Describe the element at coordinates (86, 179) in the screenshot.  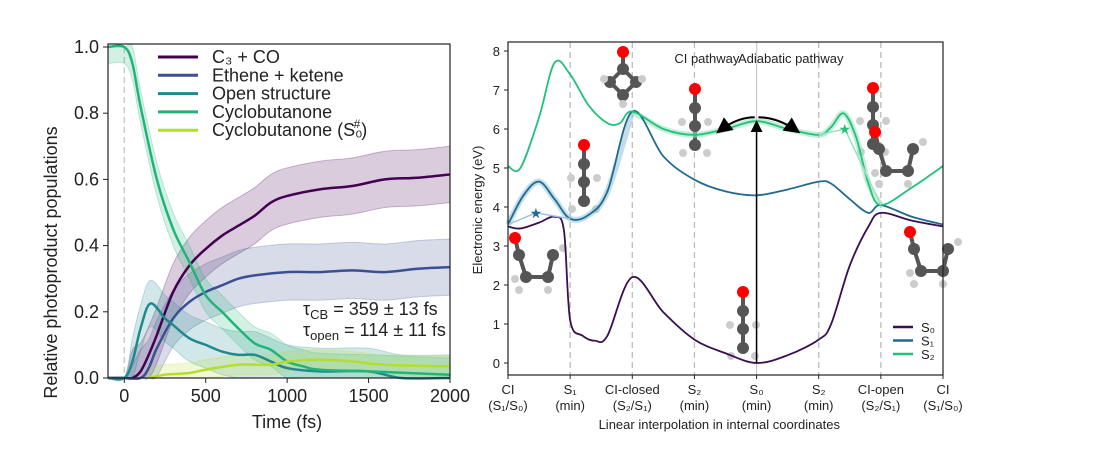
I see `y-tick-label: 0.6` at that location.